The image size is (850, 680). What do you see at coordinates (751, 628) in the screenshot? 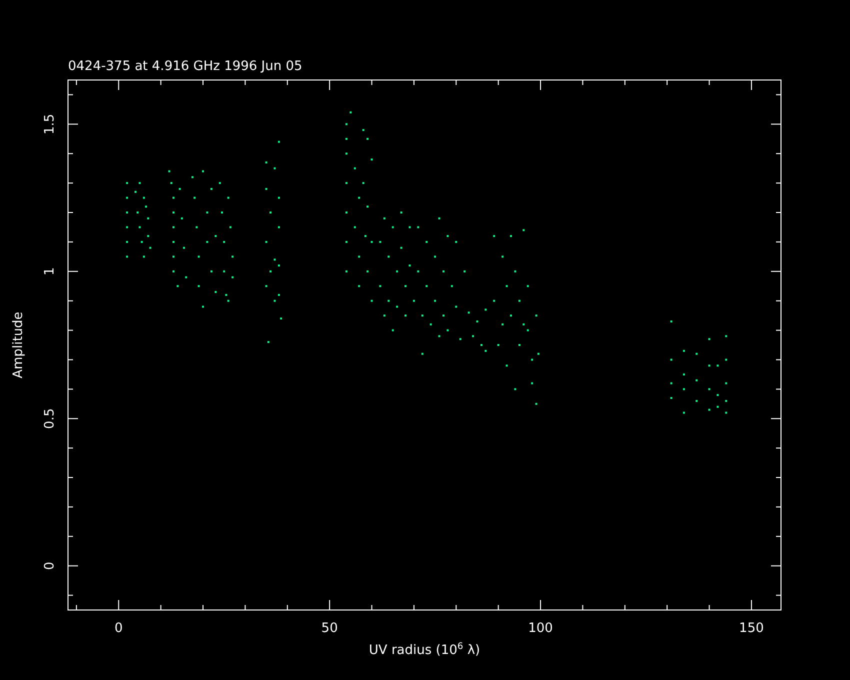
I see `x-tick-label: 150` at bounding box center [751, 628].